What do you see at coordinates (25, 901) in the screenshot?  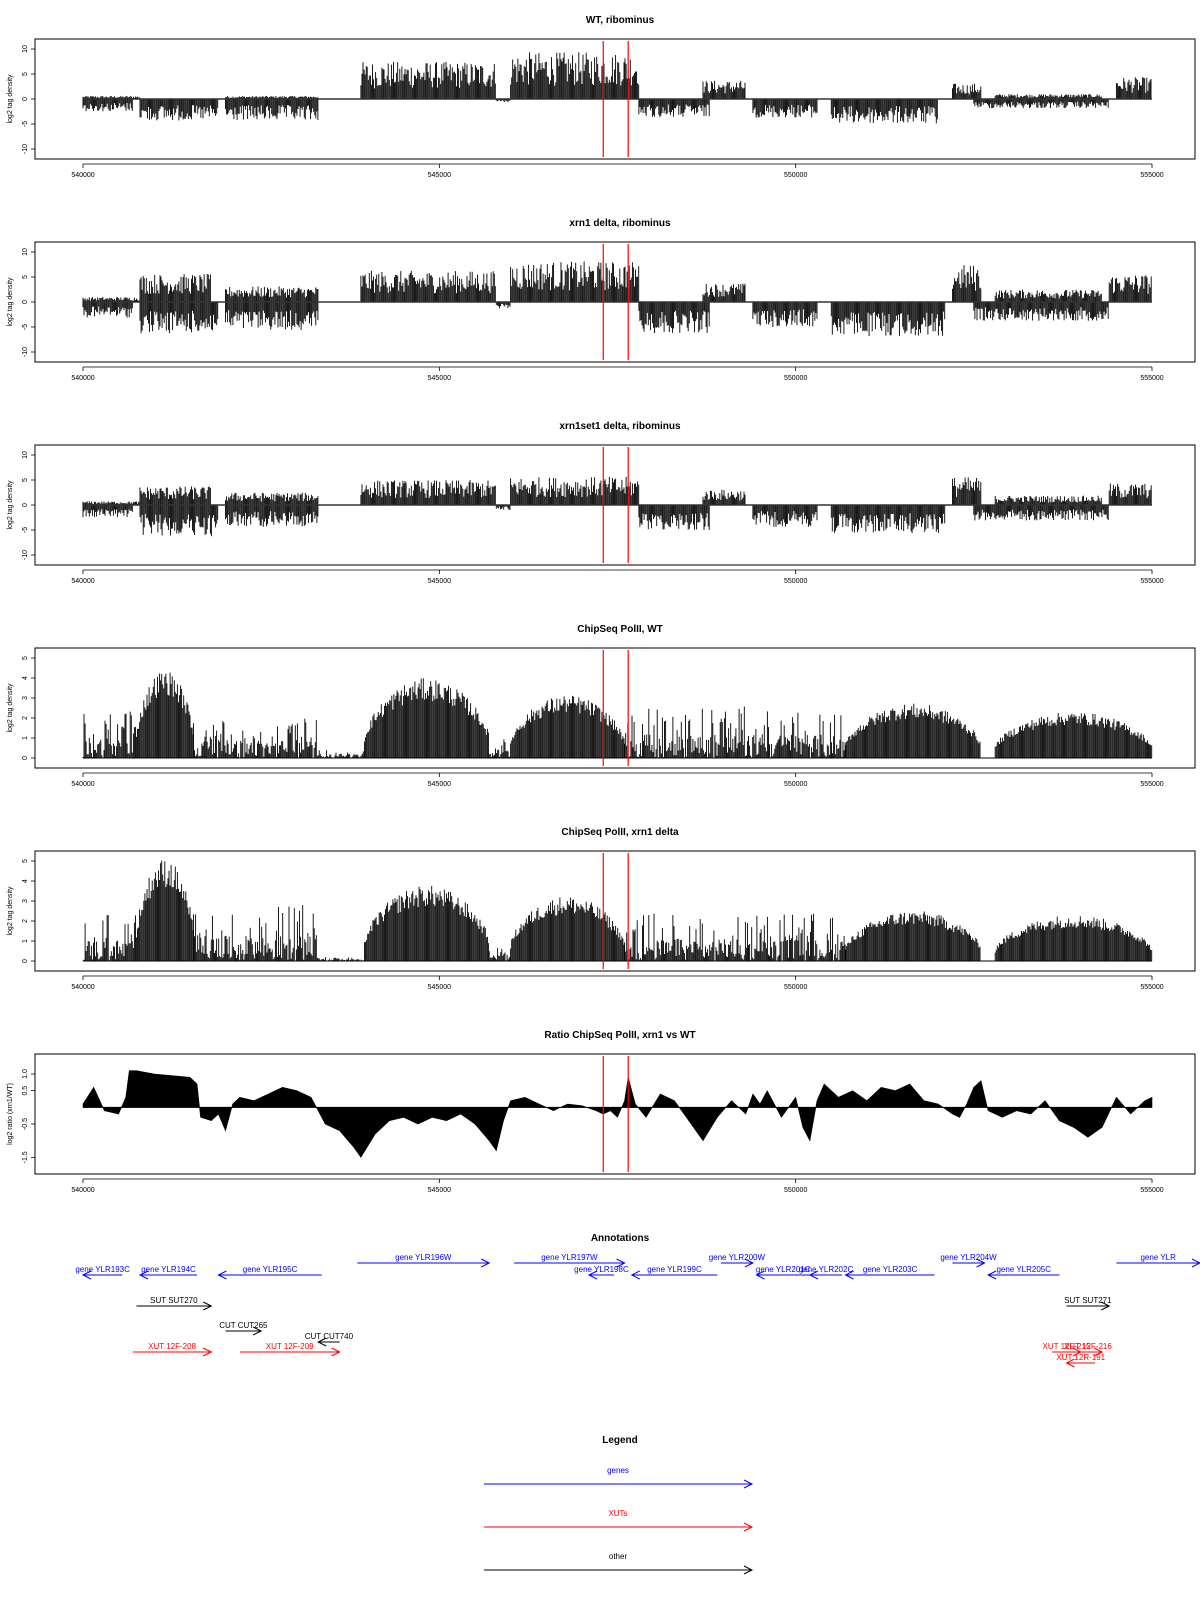 I see `y-tick-label: 3` at bounding box center [25, 901].